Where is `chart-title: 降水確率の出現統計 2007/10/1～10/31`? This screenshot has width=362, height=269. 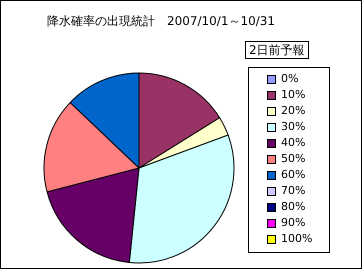 chart-title: 降水確率の出現統計 2007/10/1～10/31 is located at coordinates (161, 21).